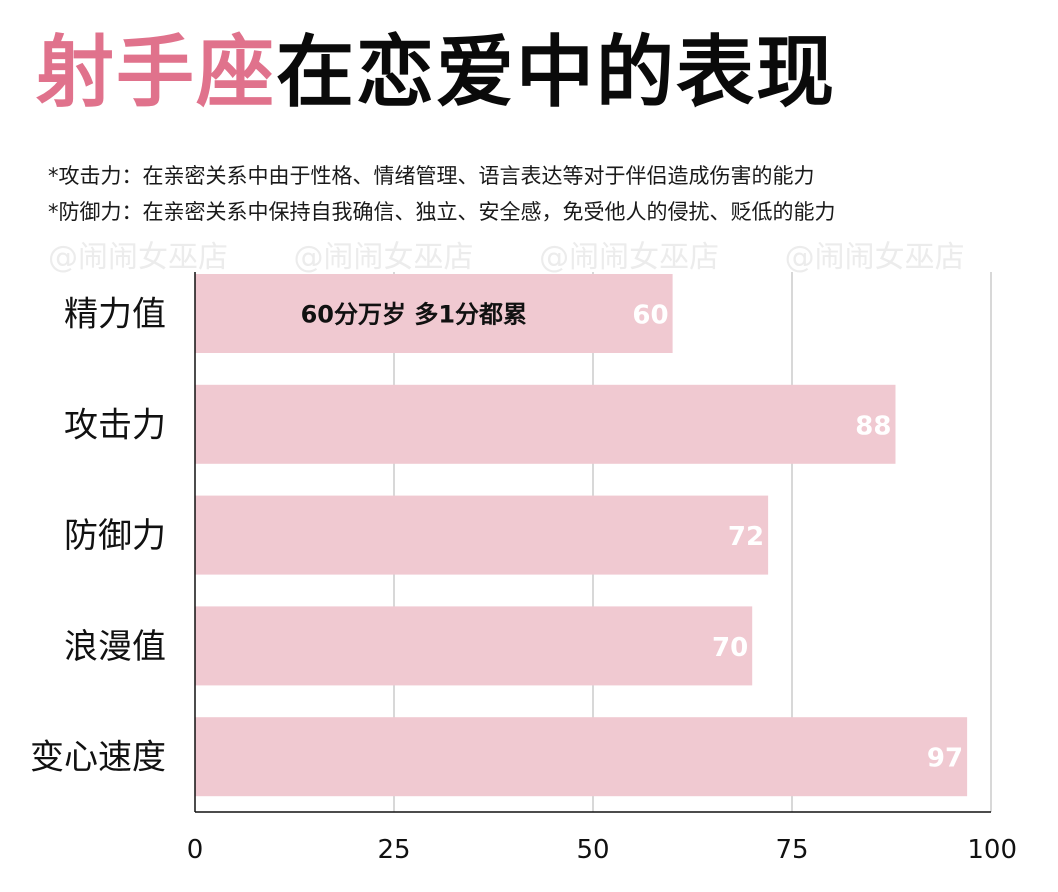 This screenshot has height=892, width=1058. What do you see at coordinates (115, 425) in the screenshot?
I see `category-label: 攻击力` at bounding box center [115, 425].